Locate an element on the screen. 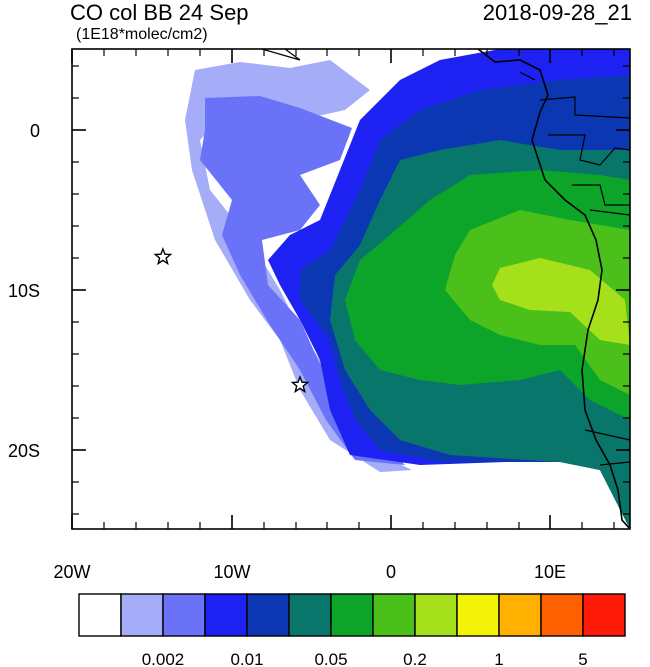 The image size is (650, 667). colorbar-labels: 0.002 0.01 0.05 0.2 1 5 is located at coordinates (365, 658).